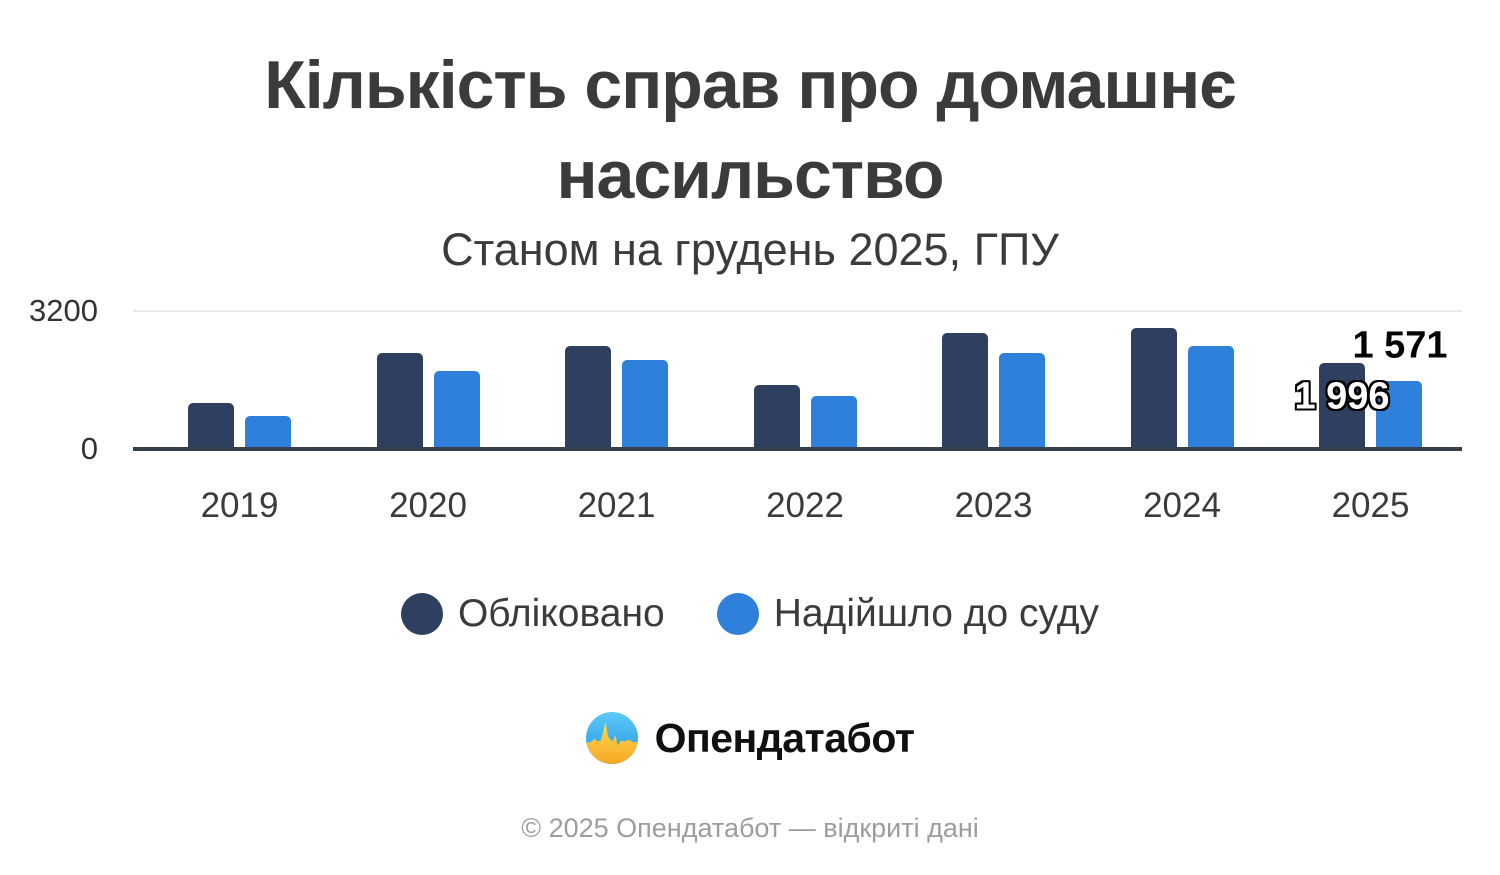 This screenshot has height=875, width=1500. What do you see at coordinates (1342, 405) in the screenshot?
I see `bar-2025-recorded` at bounding box center [1342, 405].